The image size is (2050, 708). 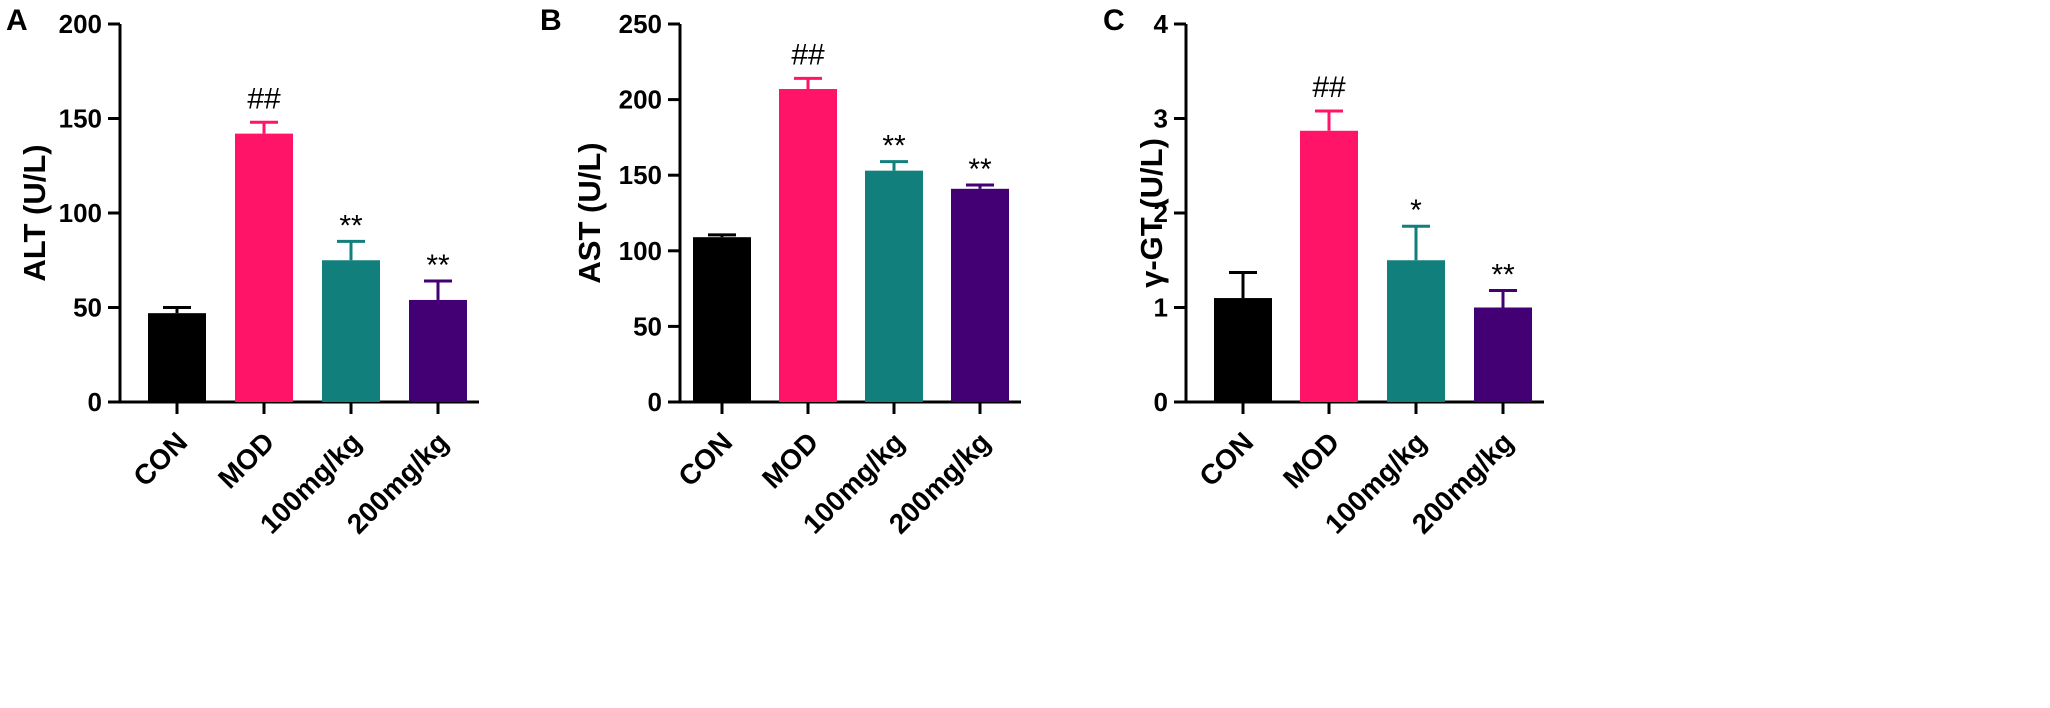 I want to click on y-tick-label: 2, so click(x=1161, y=213).